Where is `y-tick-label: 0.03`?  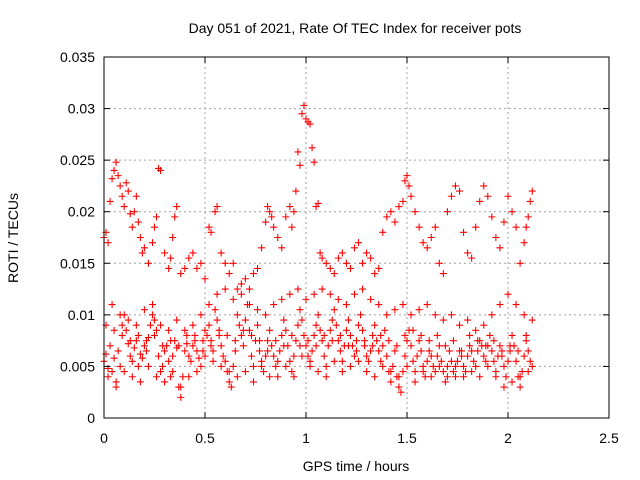
y-tick-label: 0.03 is located at coordinates (81, 109).